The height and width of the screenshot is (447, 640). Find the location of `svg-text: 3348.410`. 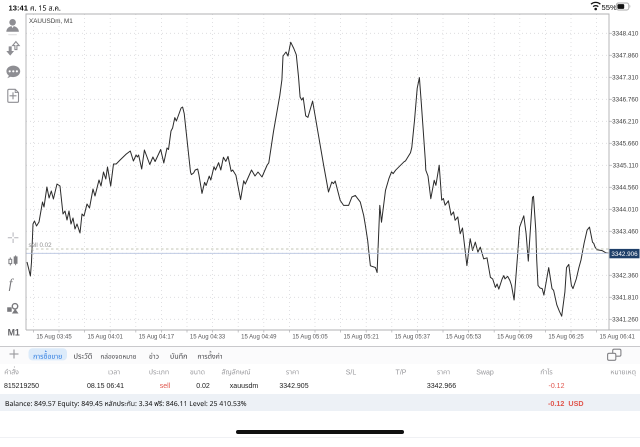

svg-text: 3348.410 is located at coordinates (625, 34).